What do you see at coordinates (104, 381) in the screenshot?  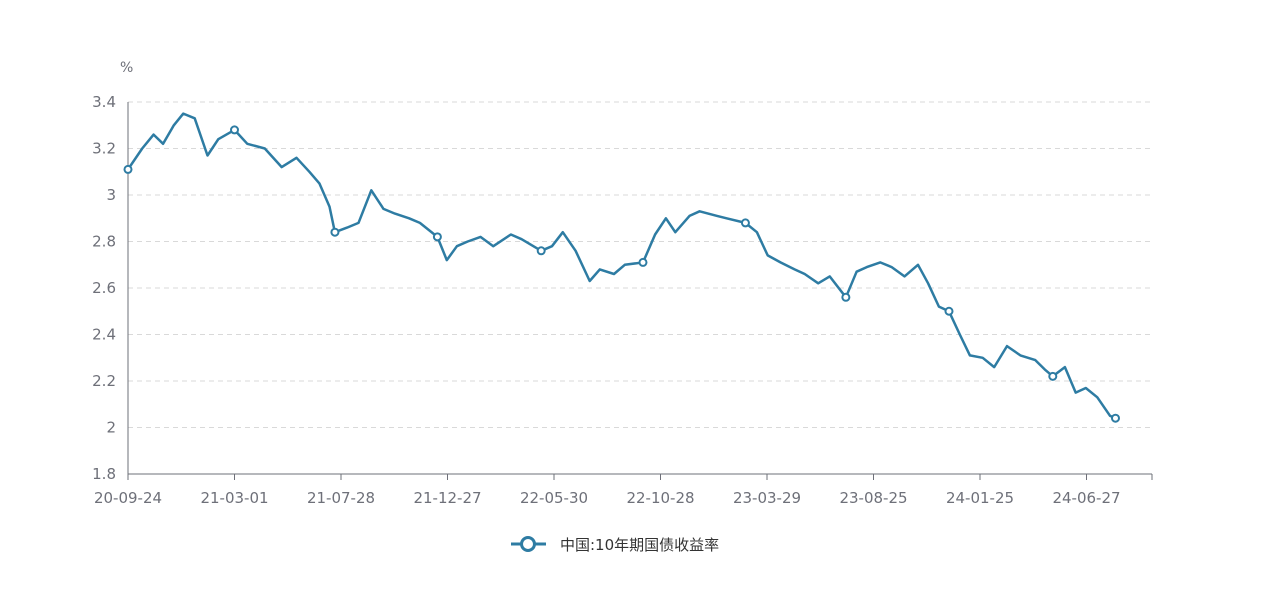 I see `y-tick-label: 2.2` at bounding box center [104, 381].